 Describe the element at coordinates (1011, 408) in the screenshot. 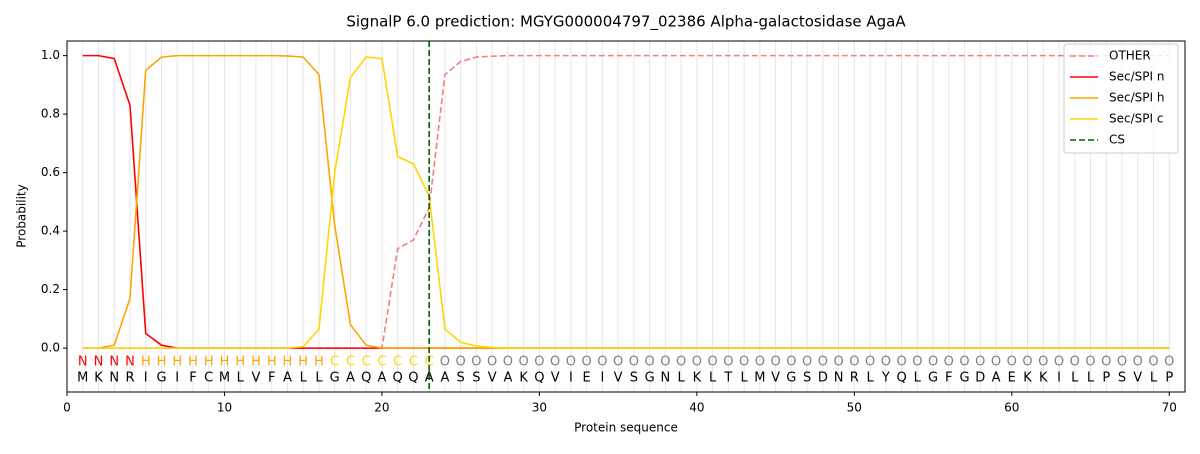

I see `x-tick-label: 60` at that location.